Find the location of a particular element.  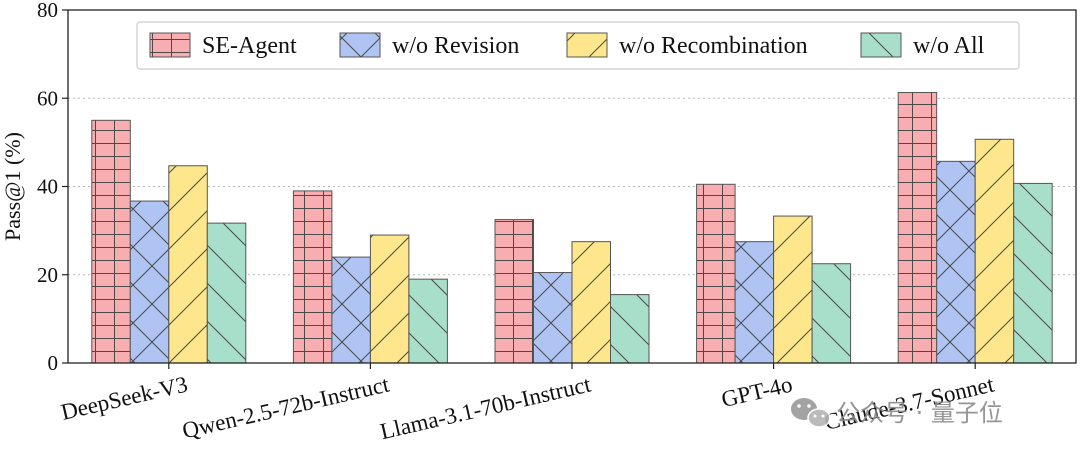

legend-item: SE-Agent is located at coordinates (223, 45).